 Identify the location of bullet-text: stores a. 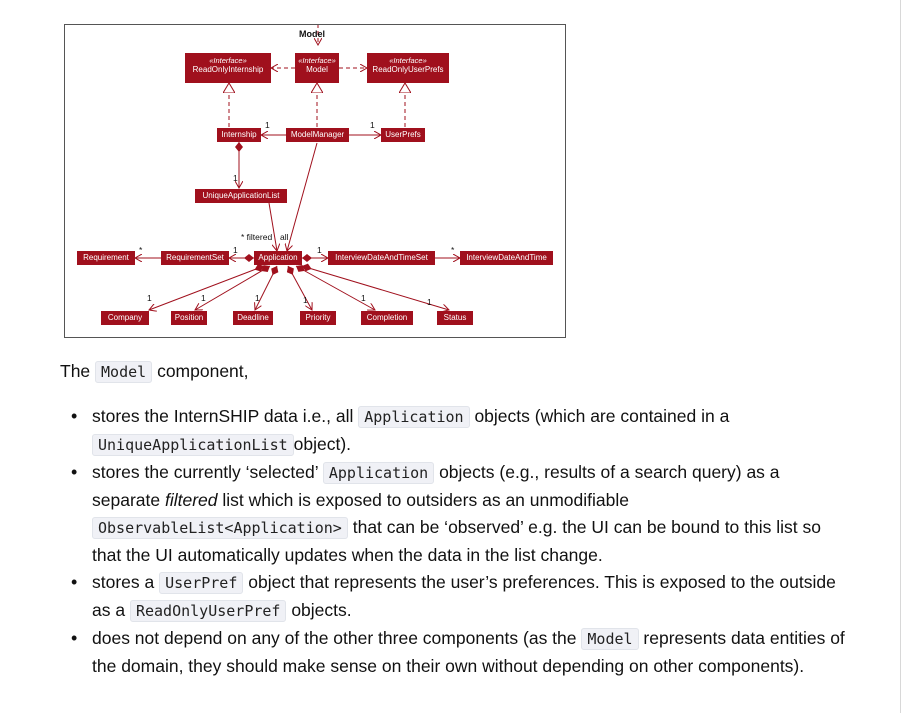
(123, 582).